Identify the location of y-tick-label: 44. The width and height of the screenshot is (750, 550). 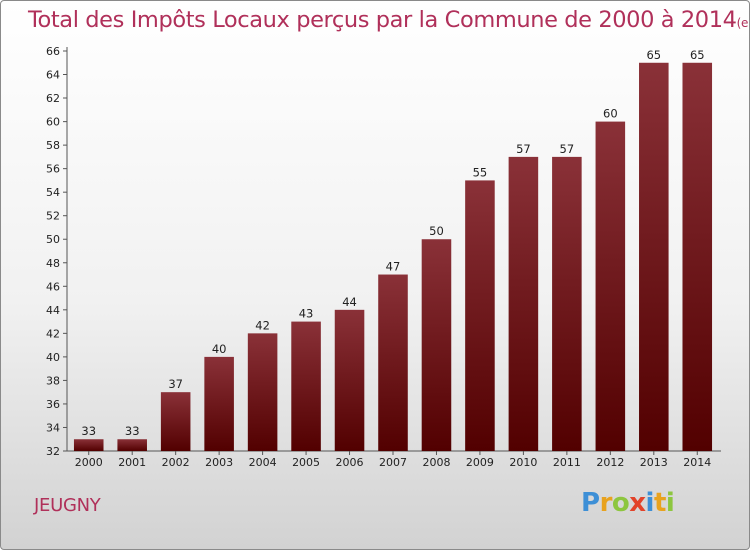
(53, 310).